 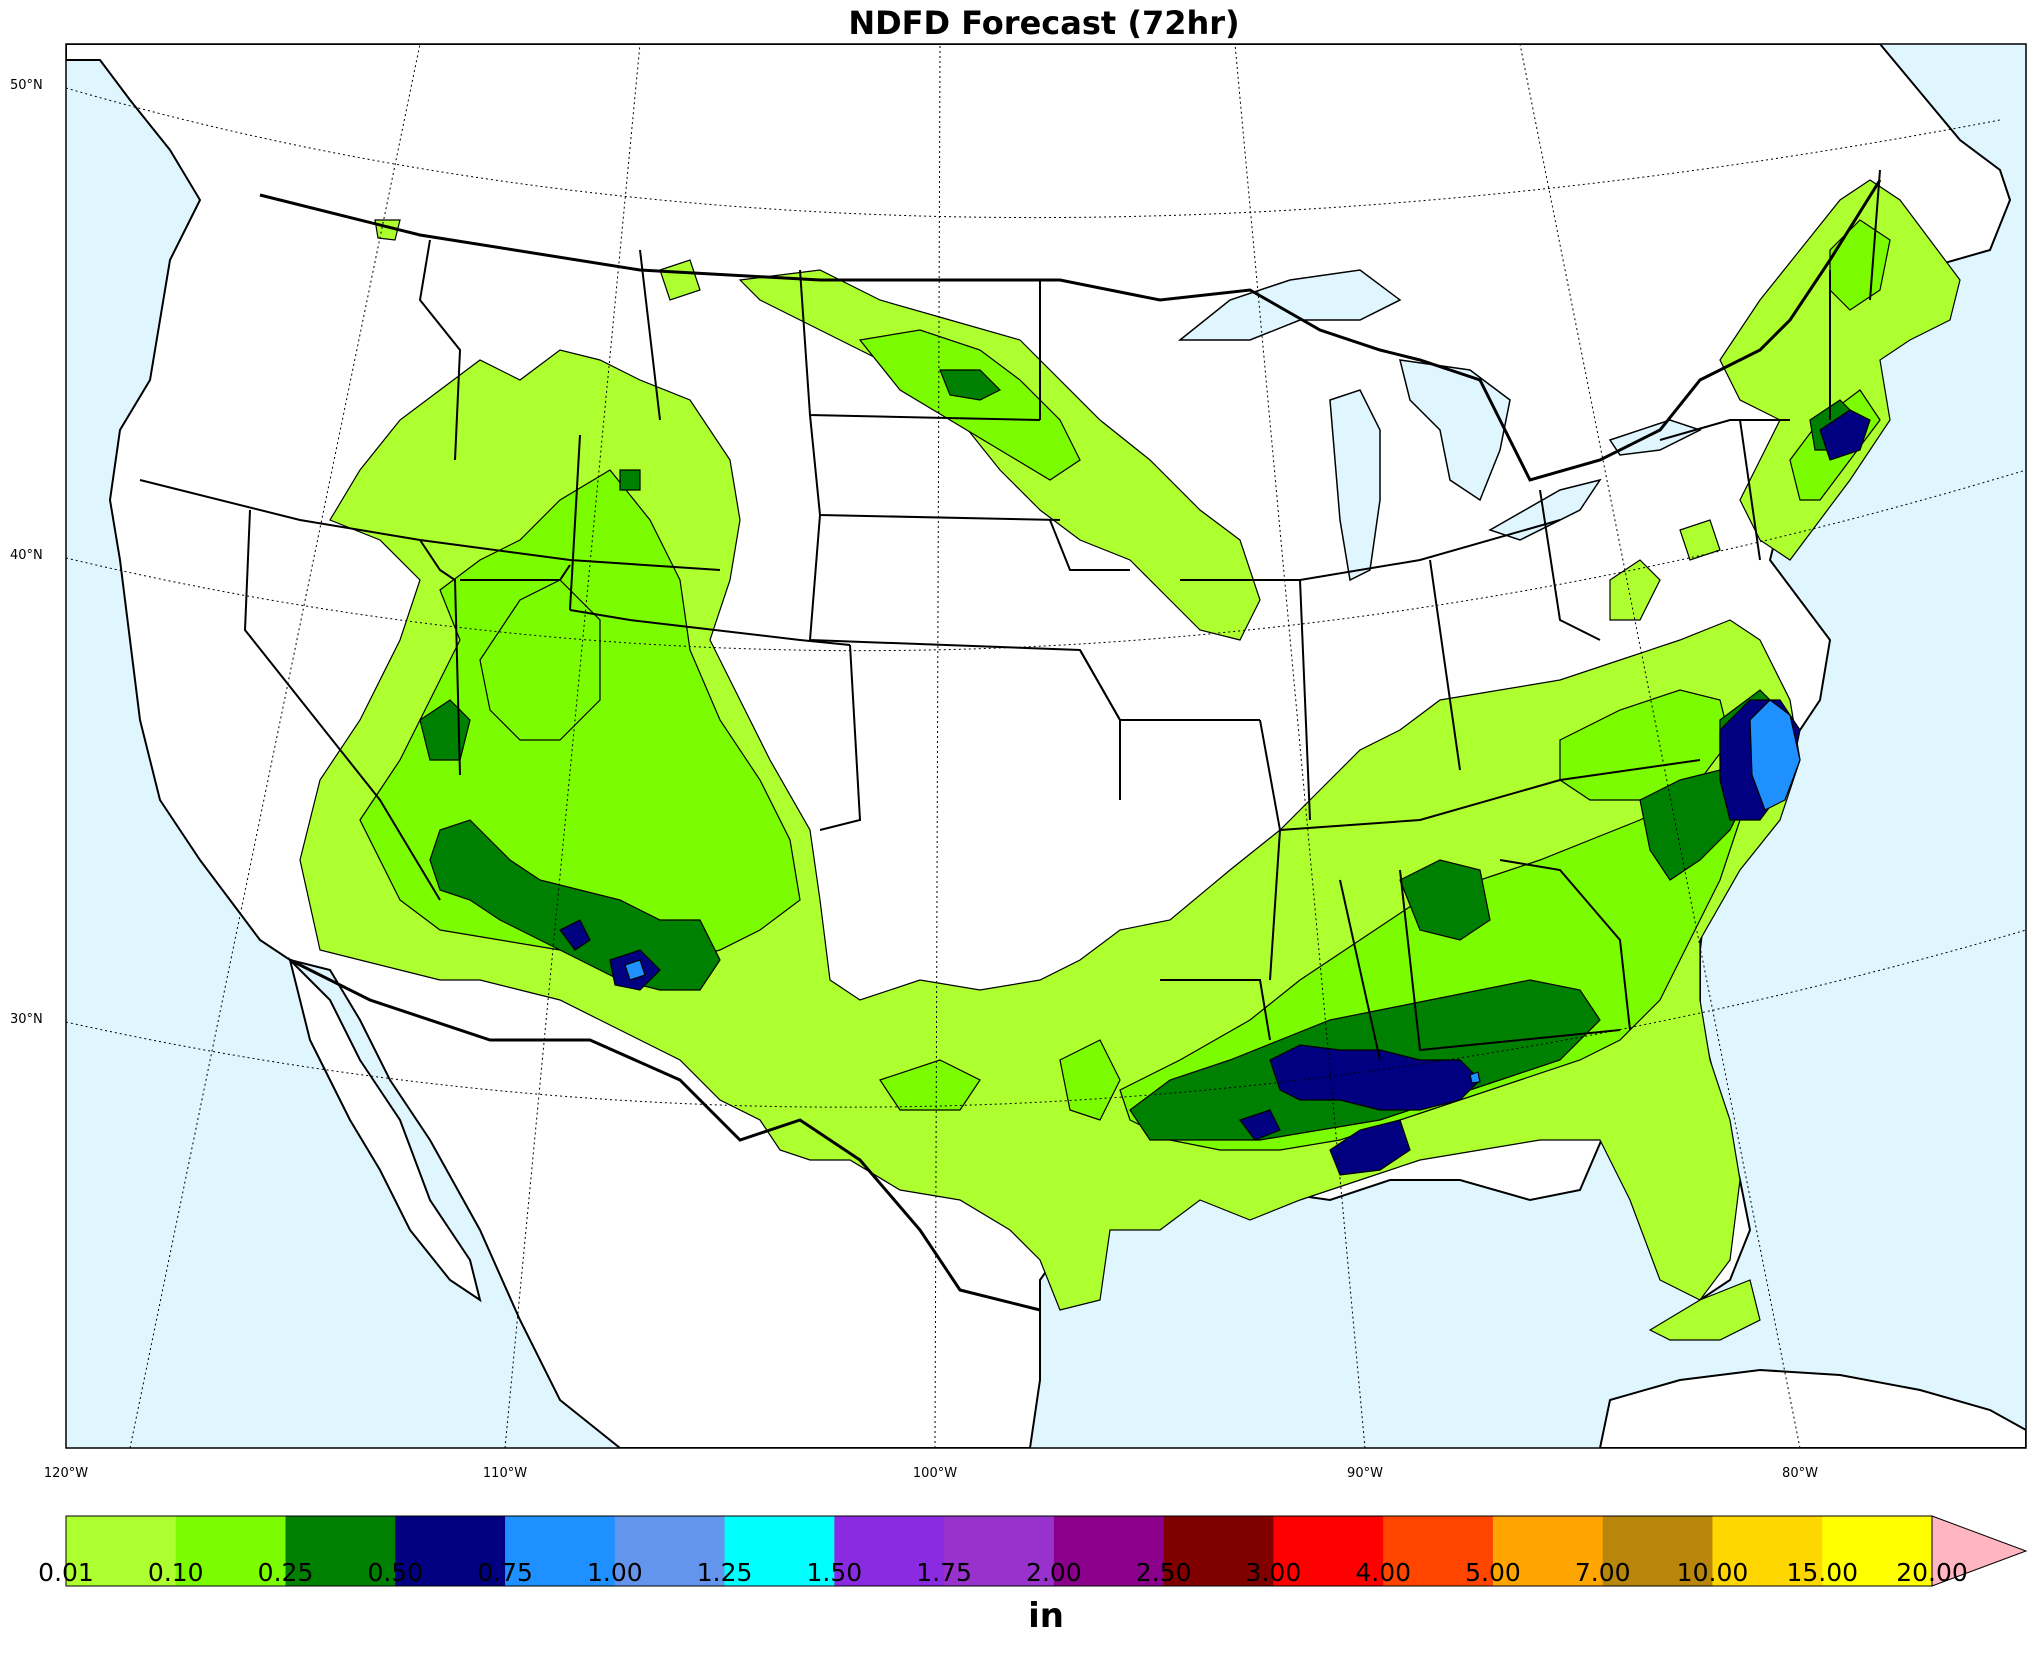 What do you see at coordinates (1812, 1408) in the screenshot?
I see `land-cuba` at bounding box center [1812, 1408].